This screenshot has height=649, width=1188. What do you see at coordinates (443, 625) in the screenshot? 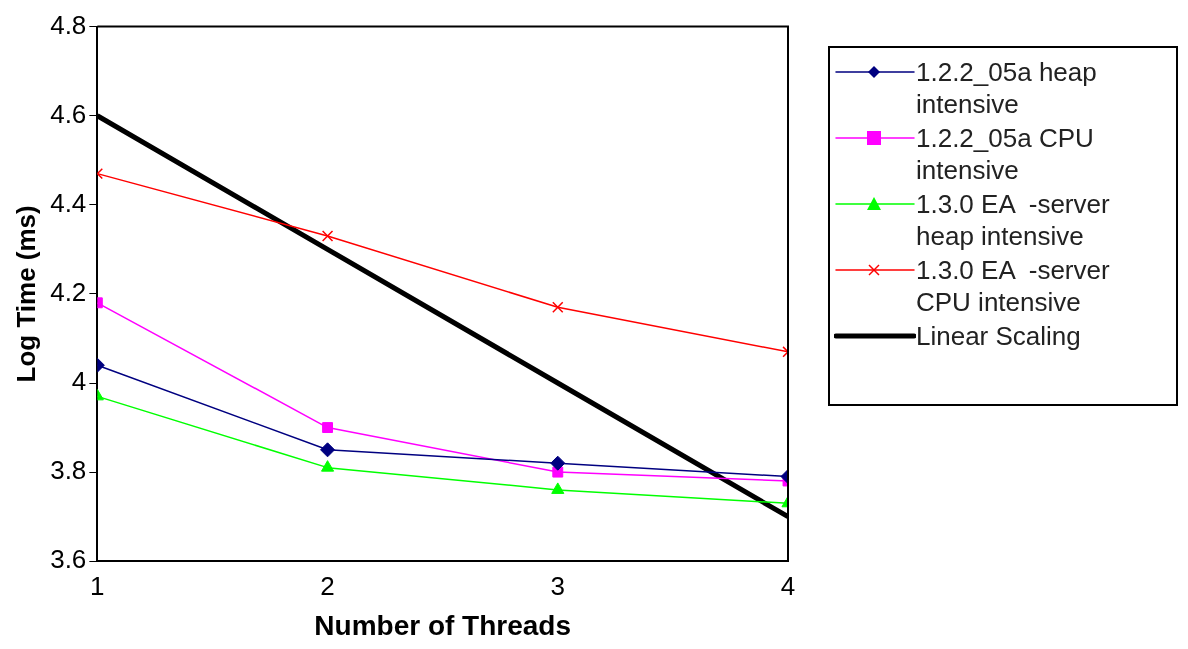
I see `x-axis-title: Number of Threads` at bounding box center [443, 625].